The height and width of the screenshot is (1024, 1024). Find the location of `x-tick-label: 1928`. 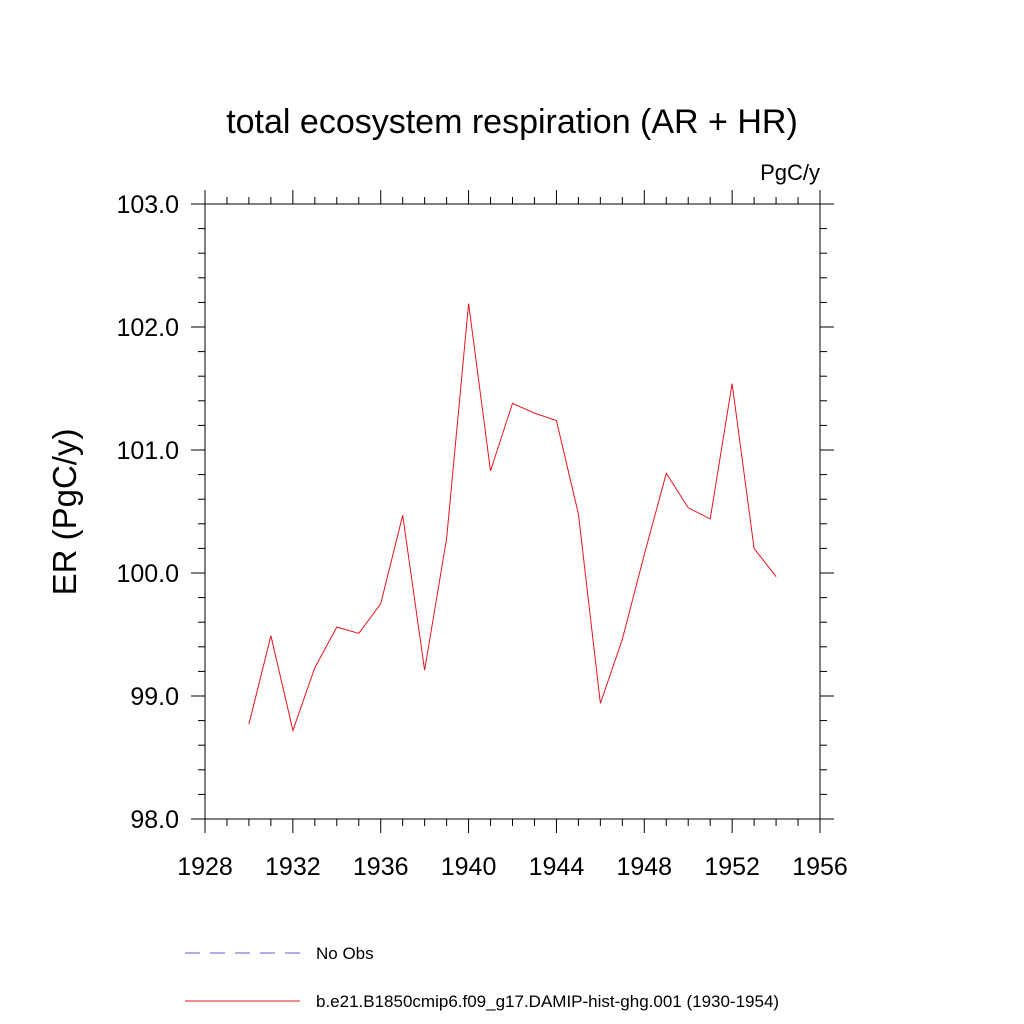

x-tick-label: 1928 is located at coordinates (205, 867).